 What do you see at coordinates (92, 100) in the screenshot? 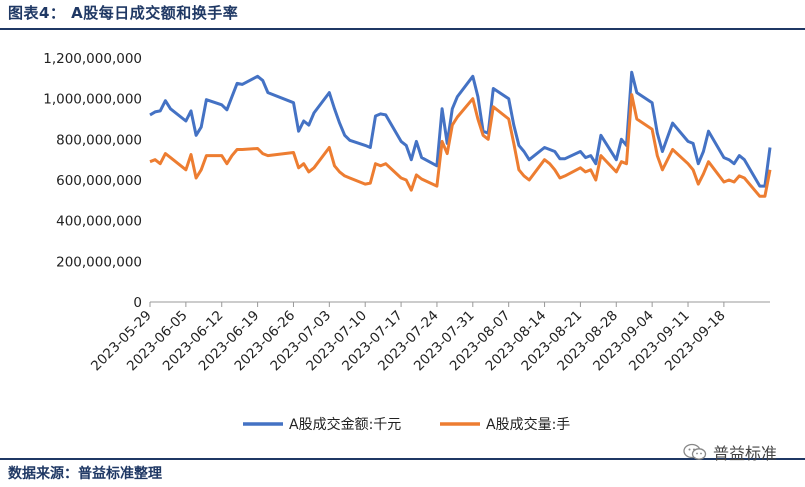
I see `y-tick-label: 1,000,000,000` at bounding box center [92, 100].